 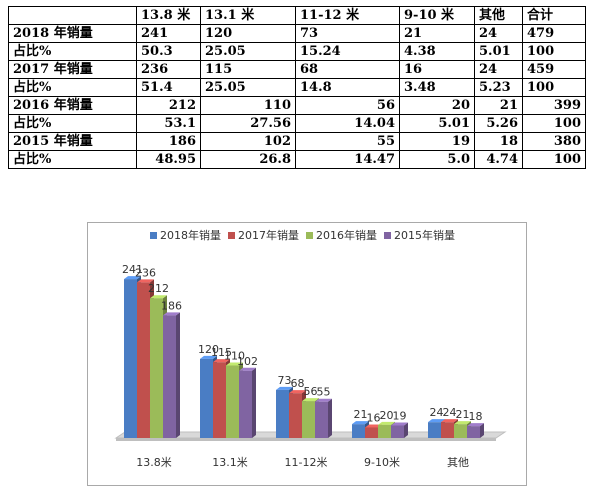 What do you see at coordinates (168, 159) in the screenshot?
I see `table-cell: 48.95` at bounding box center [168, 159].